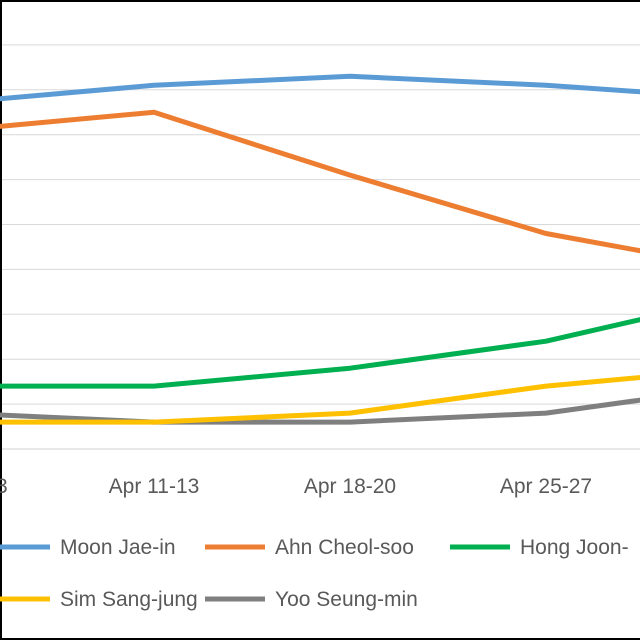  Describe the element at coordinates (574, 547) in the screenshot. I see `legend-label: Hong Joon-` at that location.